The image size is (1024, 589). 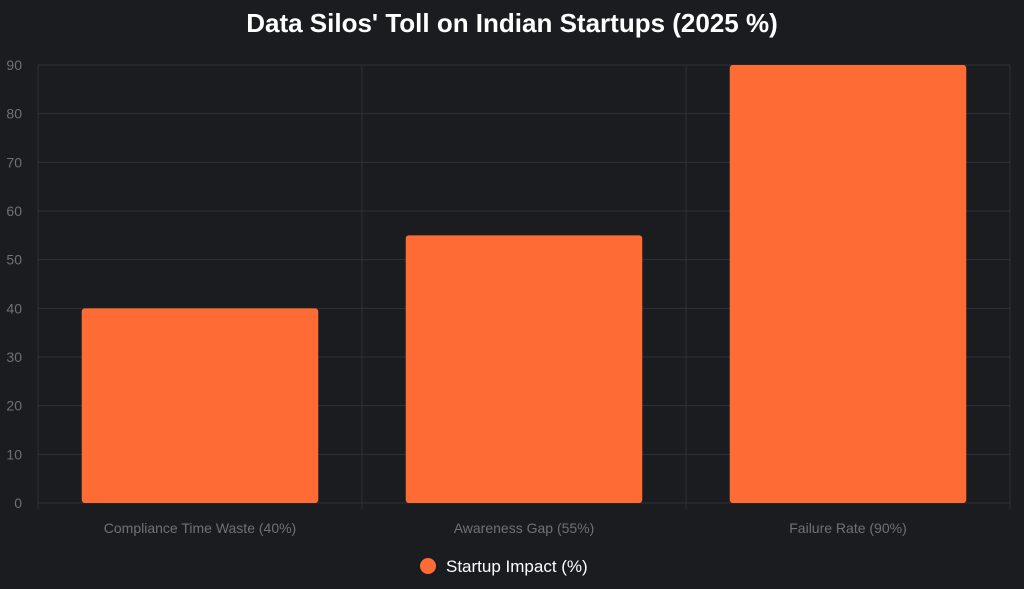 What do you see at coordinates (14, 308) in the screenshot?
I see `y-tick-label: 40` at bounding box center [14, 308].